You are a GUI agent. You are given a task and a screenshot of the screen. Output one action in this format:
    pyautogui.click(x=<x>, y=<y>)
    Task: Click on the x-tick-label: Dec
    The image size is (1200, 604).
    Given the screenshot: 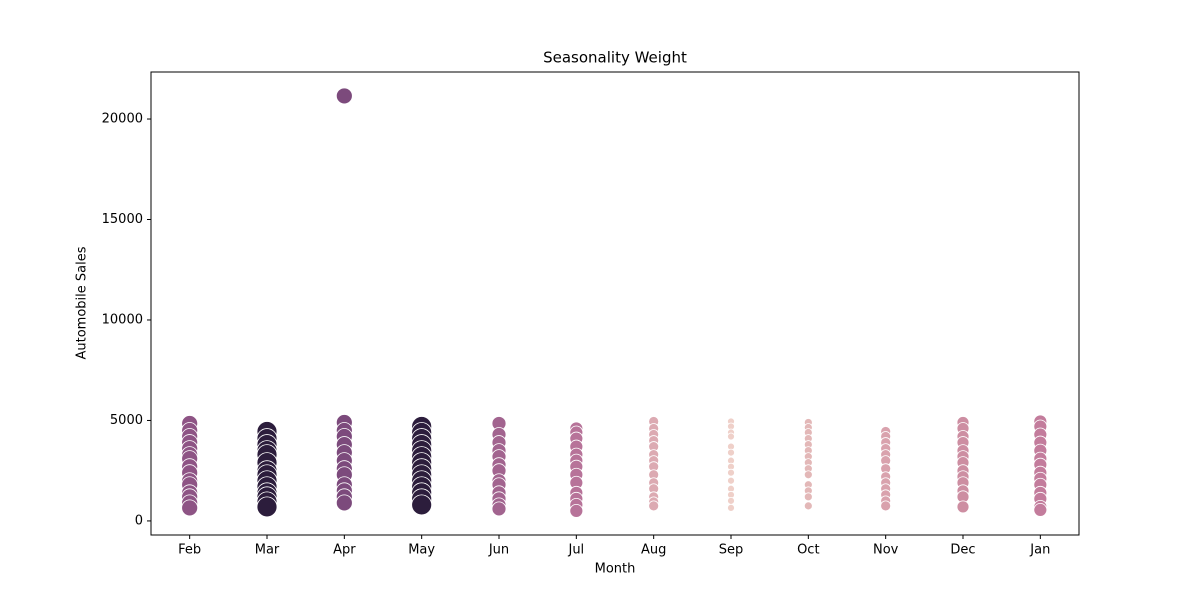 What is the action you would take?
    pyautogui.click(x=962, y=550)
    